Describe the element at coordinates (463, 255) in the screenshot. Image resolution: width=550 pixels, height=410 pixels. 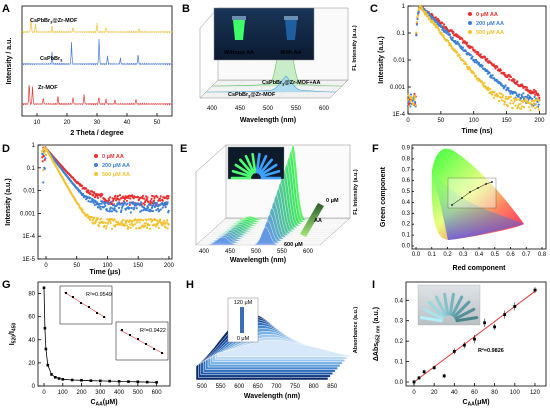
I see `tick-label: 0.3` at that location.